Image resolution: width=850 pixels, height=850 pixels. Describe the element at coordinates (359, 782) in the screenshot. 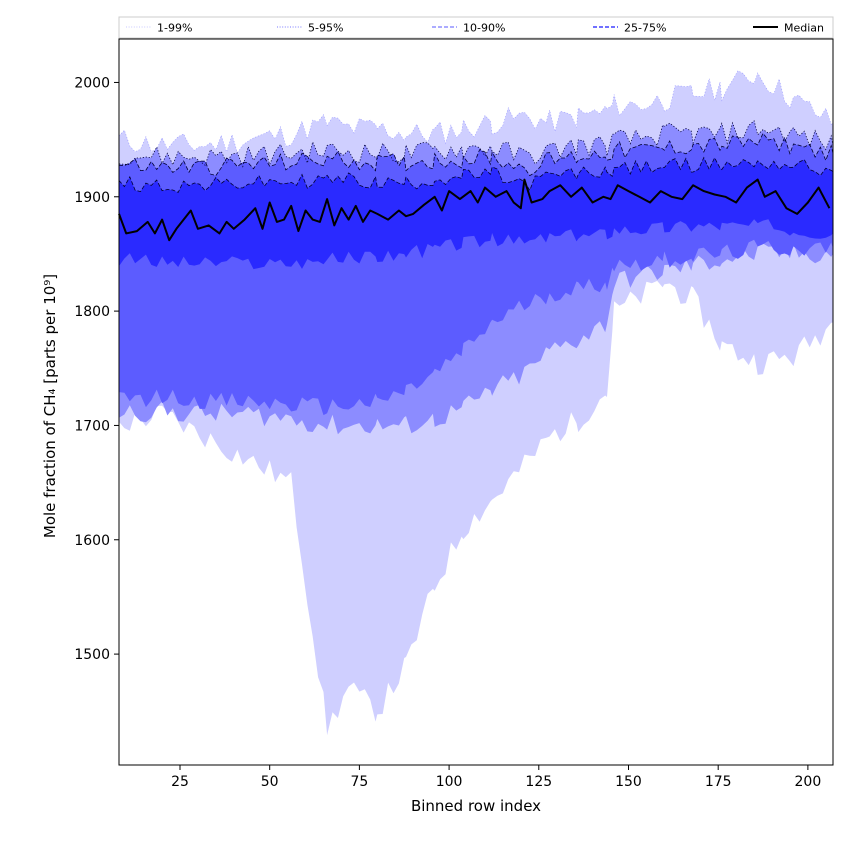

I see `x-tick-label: 75` at that location.